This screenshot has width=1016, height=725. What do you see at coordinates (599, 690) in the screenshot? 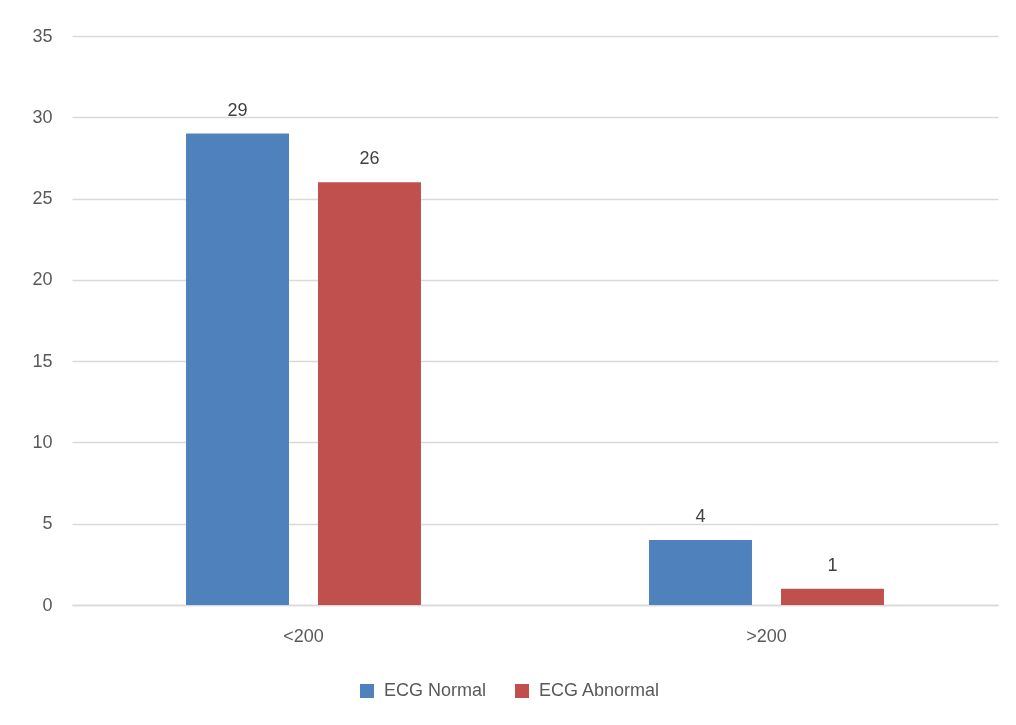
I see `legend-label: ECG Abnormal` at bounding box center [599, 690].